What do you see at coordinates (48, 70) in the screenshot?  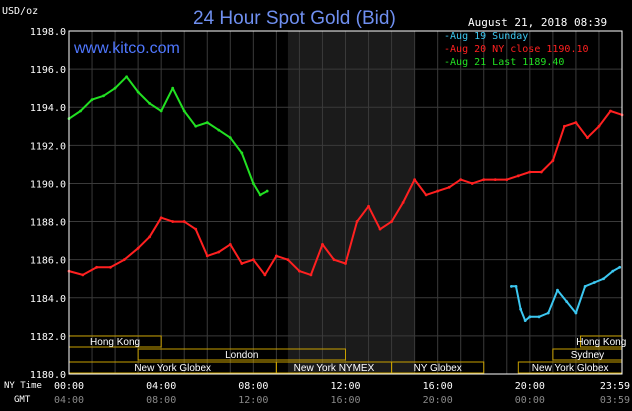 I see `y-tick-label: 1196.0` at bounding box center [48, 70].